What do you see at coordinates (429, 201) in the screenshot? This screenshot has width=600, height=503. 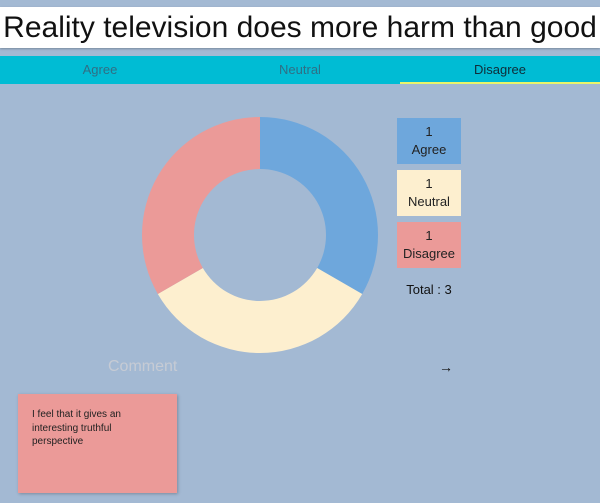 I see `legend-neutral-label: Neutral` at bounding box center [429, 201].